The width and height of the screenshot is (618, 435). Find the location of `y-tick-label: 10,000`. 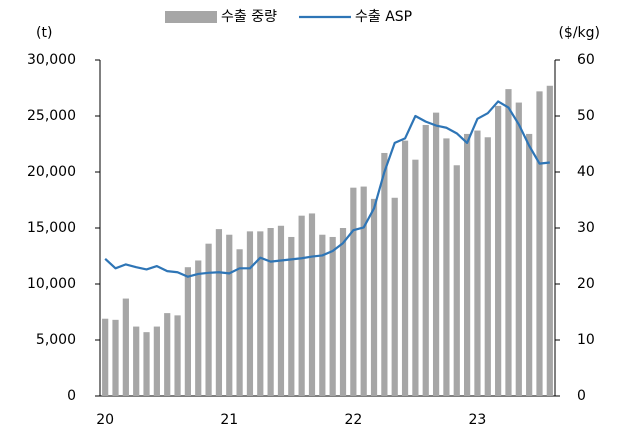

y-tick-label: 10,000 is located at coordinates (51, 284).